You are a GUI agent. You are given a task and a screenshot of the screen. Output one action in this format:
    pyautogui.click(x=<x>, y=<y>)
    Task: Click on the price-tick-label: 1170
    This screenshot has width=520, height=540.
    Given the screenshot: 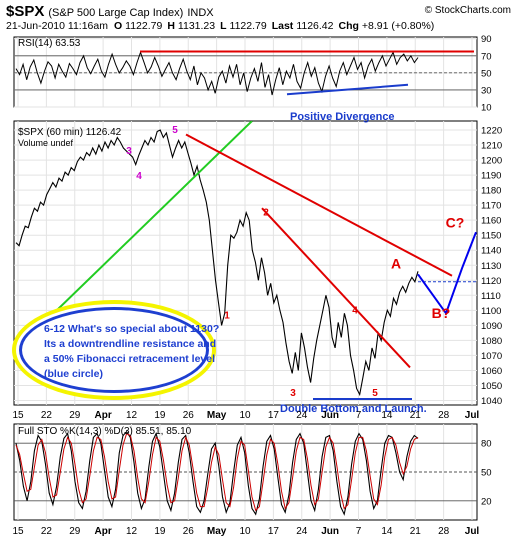 What is the action you would take?
    pyautogui.click(x=491, y=206)
    